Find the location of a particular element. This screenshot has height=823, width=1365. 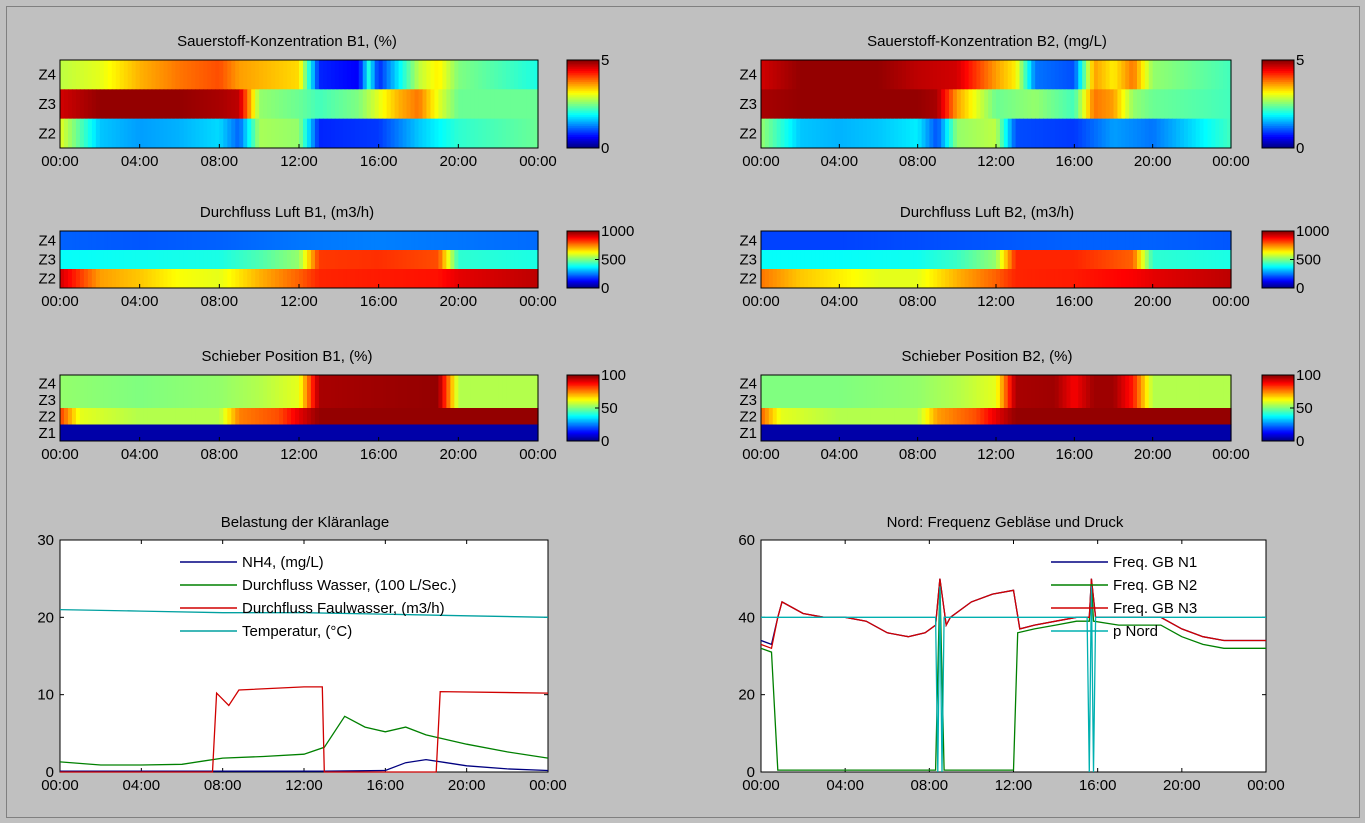

x-tick-label: 20:00 is located at coordinates (1182, 785).